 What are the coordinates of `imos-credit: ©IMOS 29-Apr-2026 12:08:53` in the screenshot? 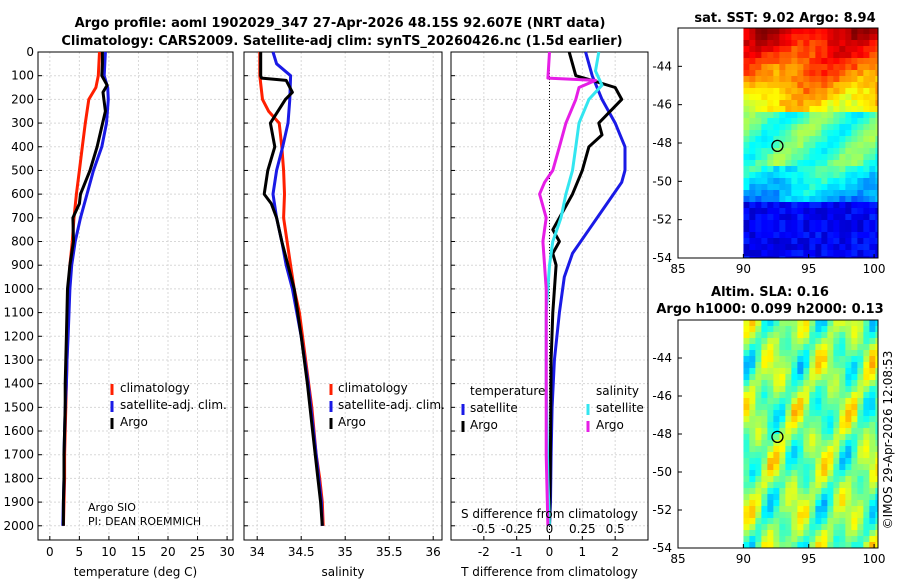 It's located at (888, 440).